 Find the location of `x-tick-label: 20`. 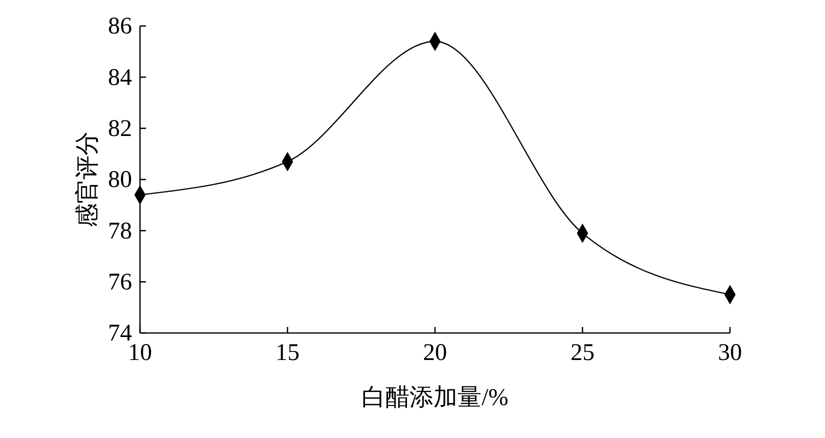

x-tick-label: 20 is located at coordinates (435, 353).